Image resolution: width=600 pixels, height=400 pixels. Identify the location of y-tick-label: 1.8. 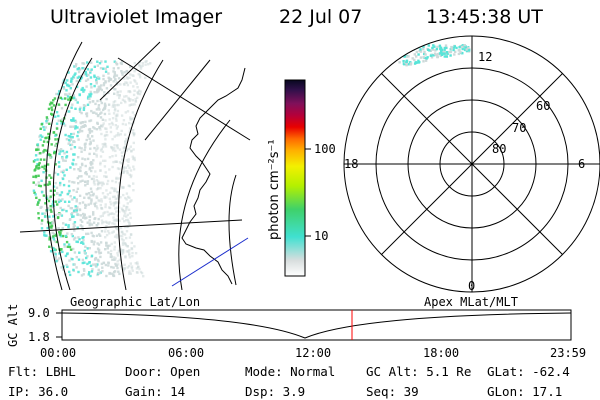
(39, 337).